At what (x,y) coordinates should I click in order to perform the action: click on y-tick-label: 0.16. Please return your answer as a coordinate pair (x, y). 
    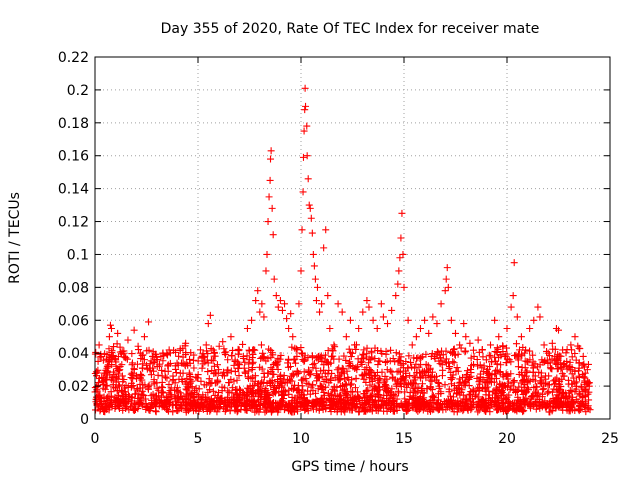
    Looking at the image, I should click on (73, 157).